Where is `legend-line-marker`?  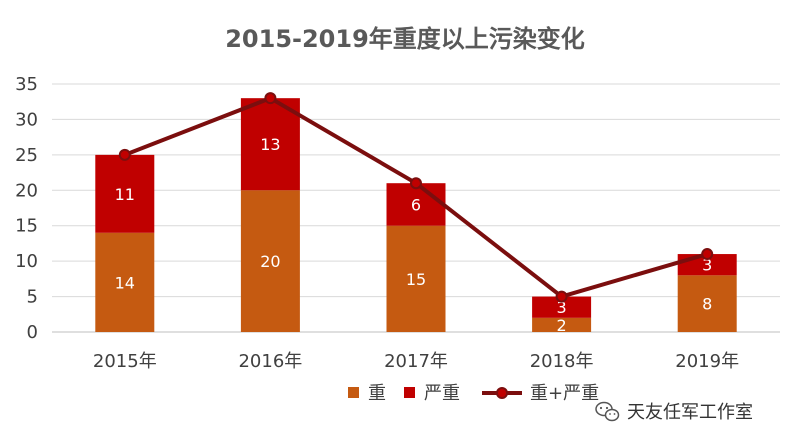
legend-line-marker is located at coordinates (502, 393).